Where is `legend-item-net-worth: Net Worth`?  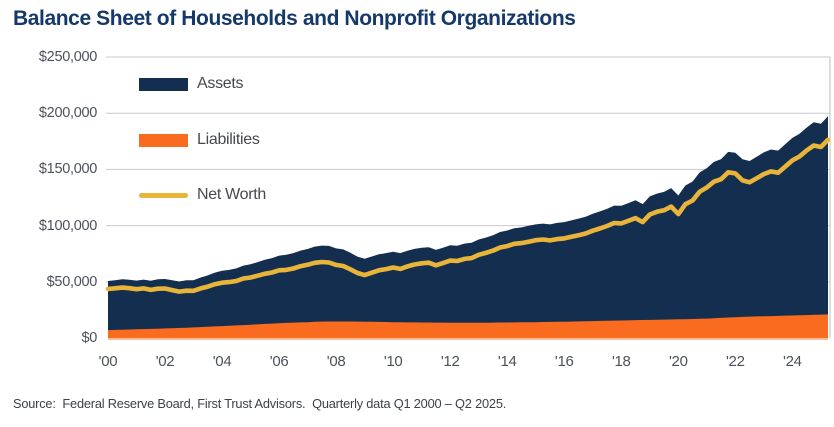 legend-item-net-worth: Net Worth is located at coordinates (202, 195).